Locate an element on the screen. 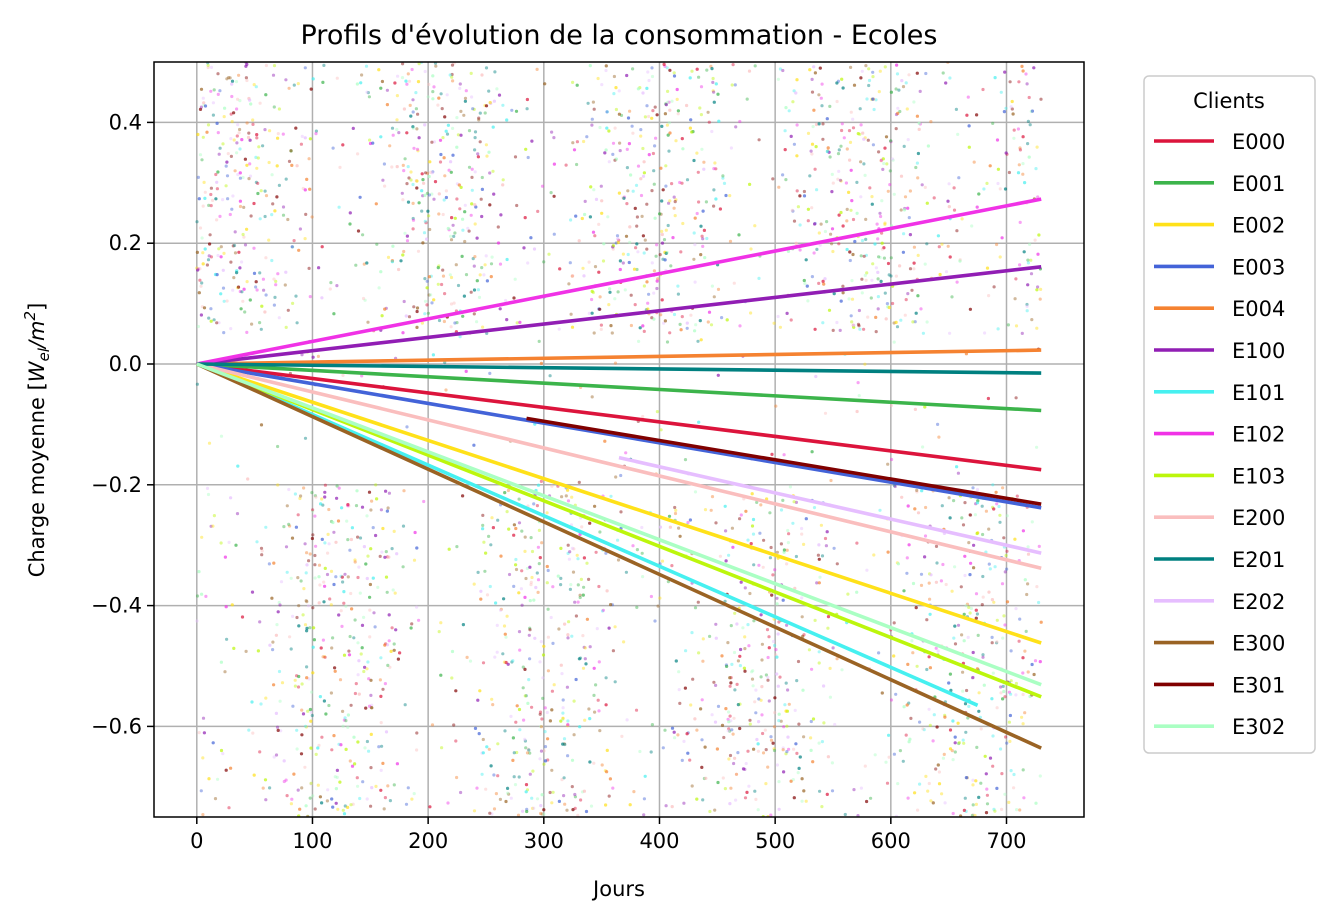 Image resolution: width=1334 pixels, height=924 pixels. x-tick-label: 0 is located at coordinates (196, 841).